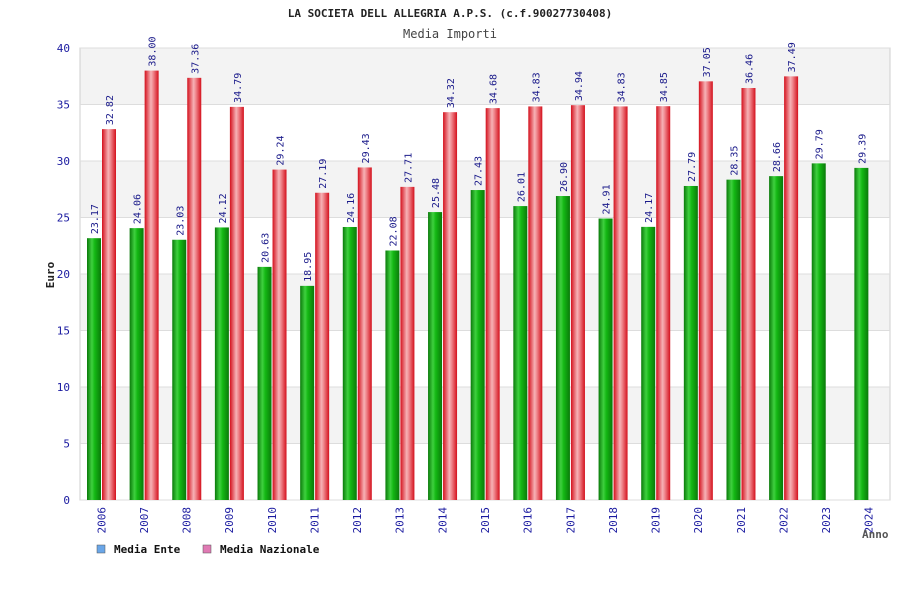  Describe the element at coordinates (238, 88) in the screenshot. I see `bar-label-media-nazionale-2009: 34.79` at that location.